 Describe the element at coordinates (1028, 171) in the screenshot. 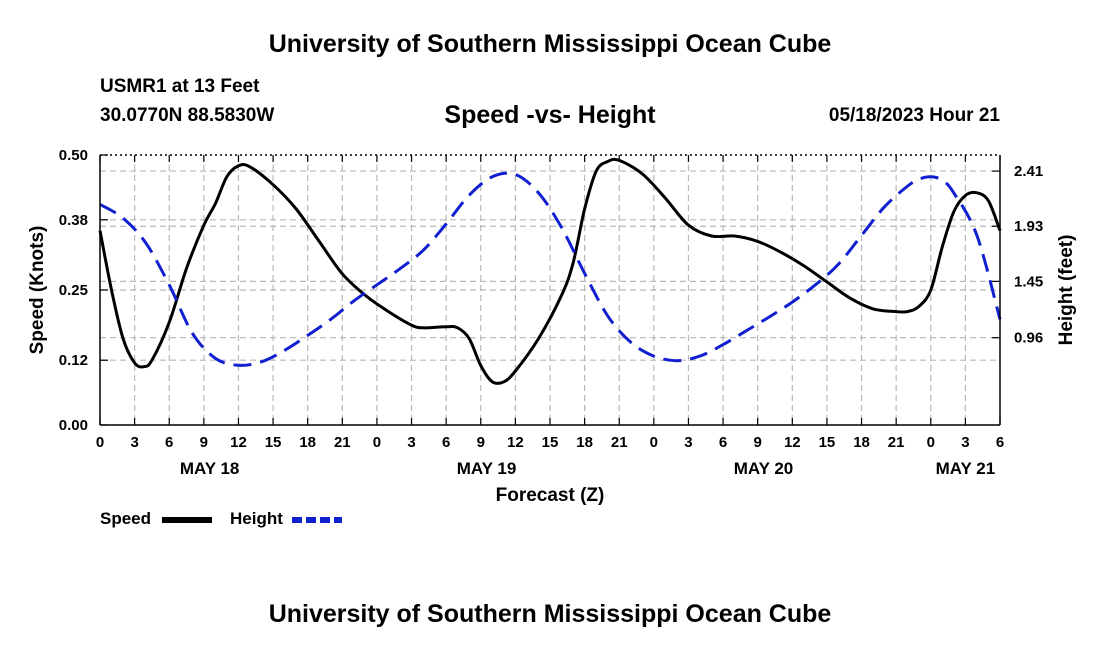

I see `y2-tick-label: 2.41` at that location.